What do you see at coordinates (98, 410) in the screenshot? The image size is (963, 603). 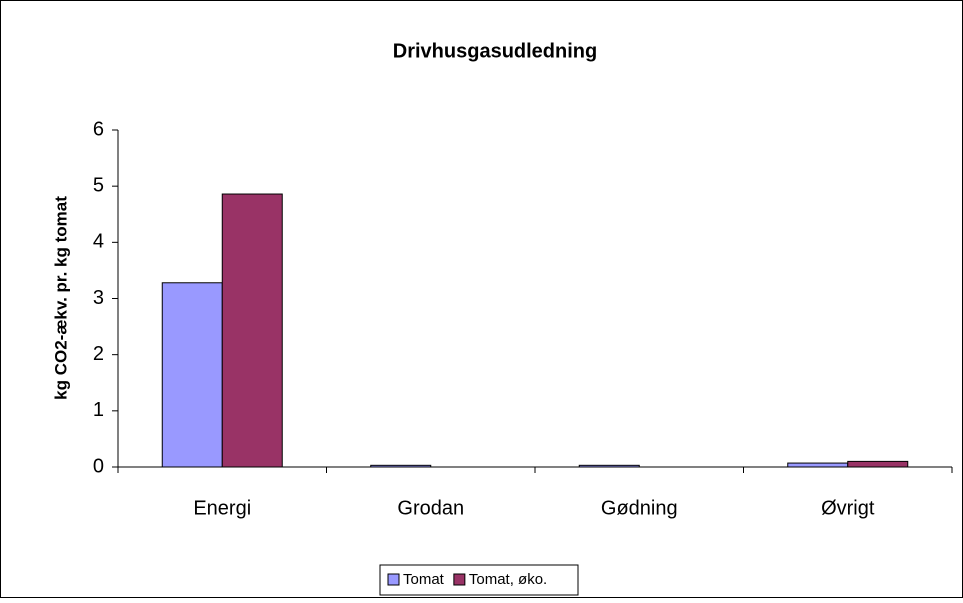 I see `y-tick-label: 1` at bounding box center [98, 410].